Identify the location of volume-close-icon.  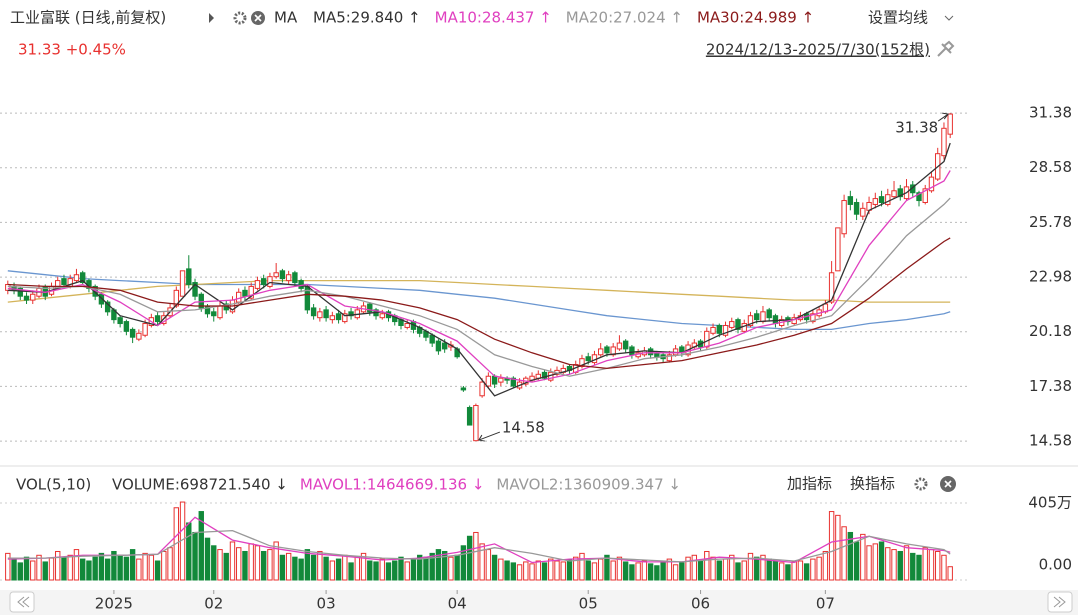
(948, 484).